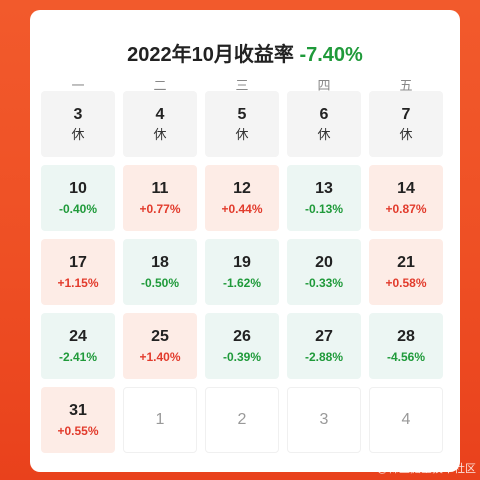  I want to click on day-cell: 21 +0.58%, so click(406, 272).